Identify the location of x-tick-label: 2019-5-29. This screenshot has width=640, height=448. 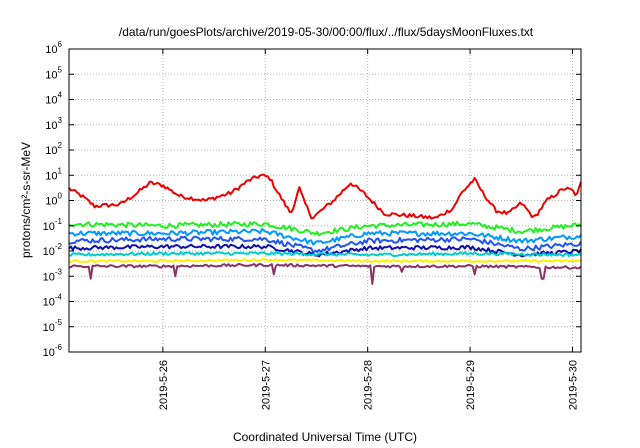
(471, 385).